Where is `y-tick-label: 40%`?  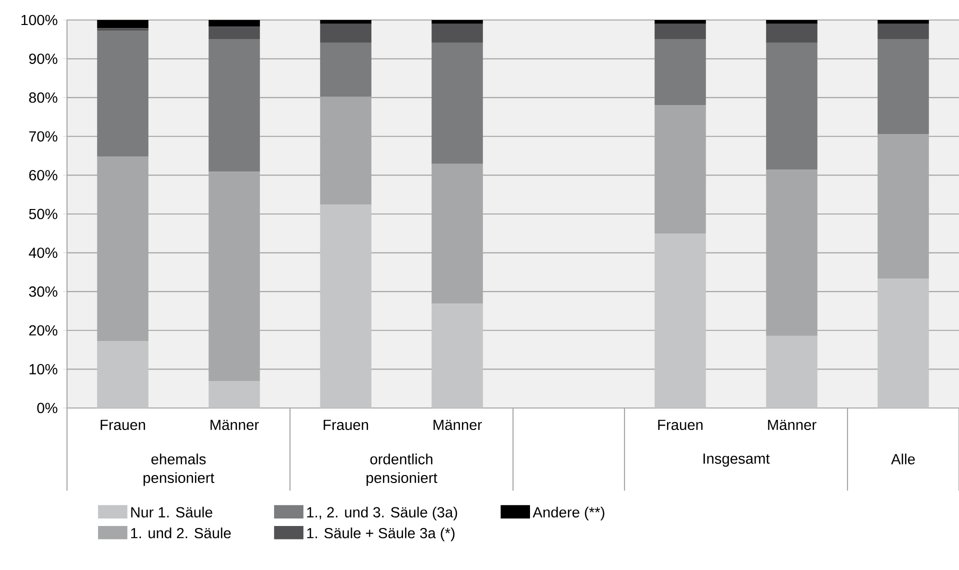
y-tick-label: 40% is located at coordinates (43, 253).